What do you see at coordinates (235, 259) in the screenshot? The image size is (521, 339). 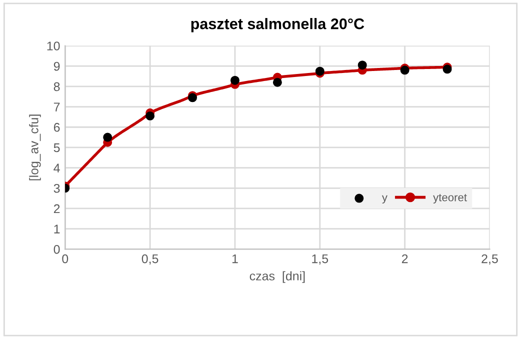 I see `x-tick-label: 1` at bounding box center [235, 259].